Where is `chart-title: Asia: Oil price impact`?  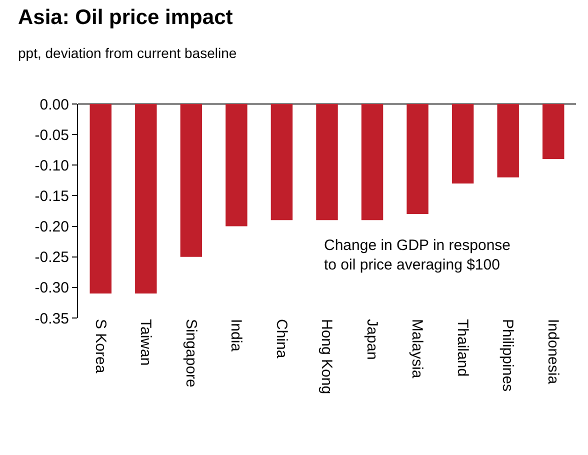 chart-title: Asia: Oil price impact is located at coordinates (125, 17).